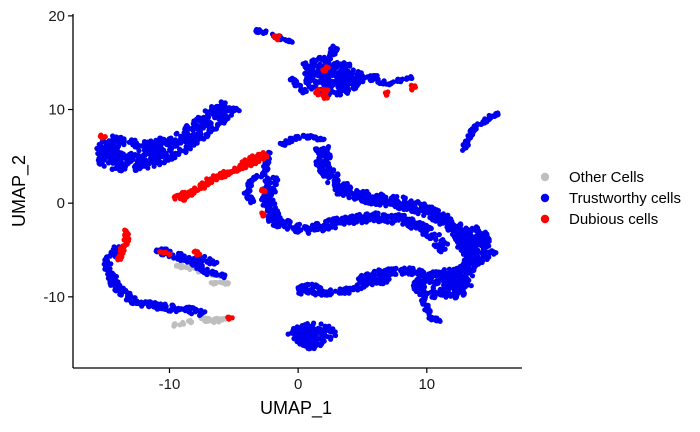 This screenshot has width=700, height=432. What do you see at coordinates (625, 198) in the screenshot?
I see `legend-label: Trustworthy cells` at bounding box center [625, 198].